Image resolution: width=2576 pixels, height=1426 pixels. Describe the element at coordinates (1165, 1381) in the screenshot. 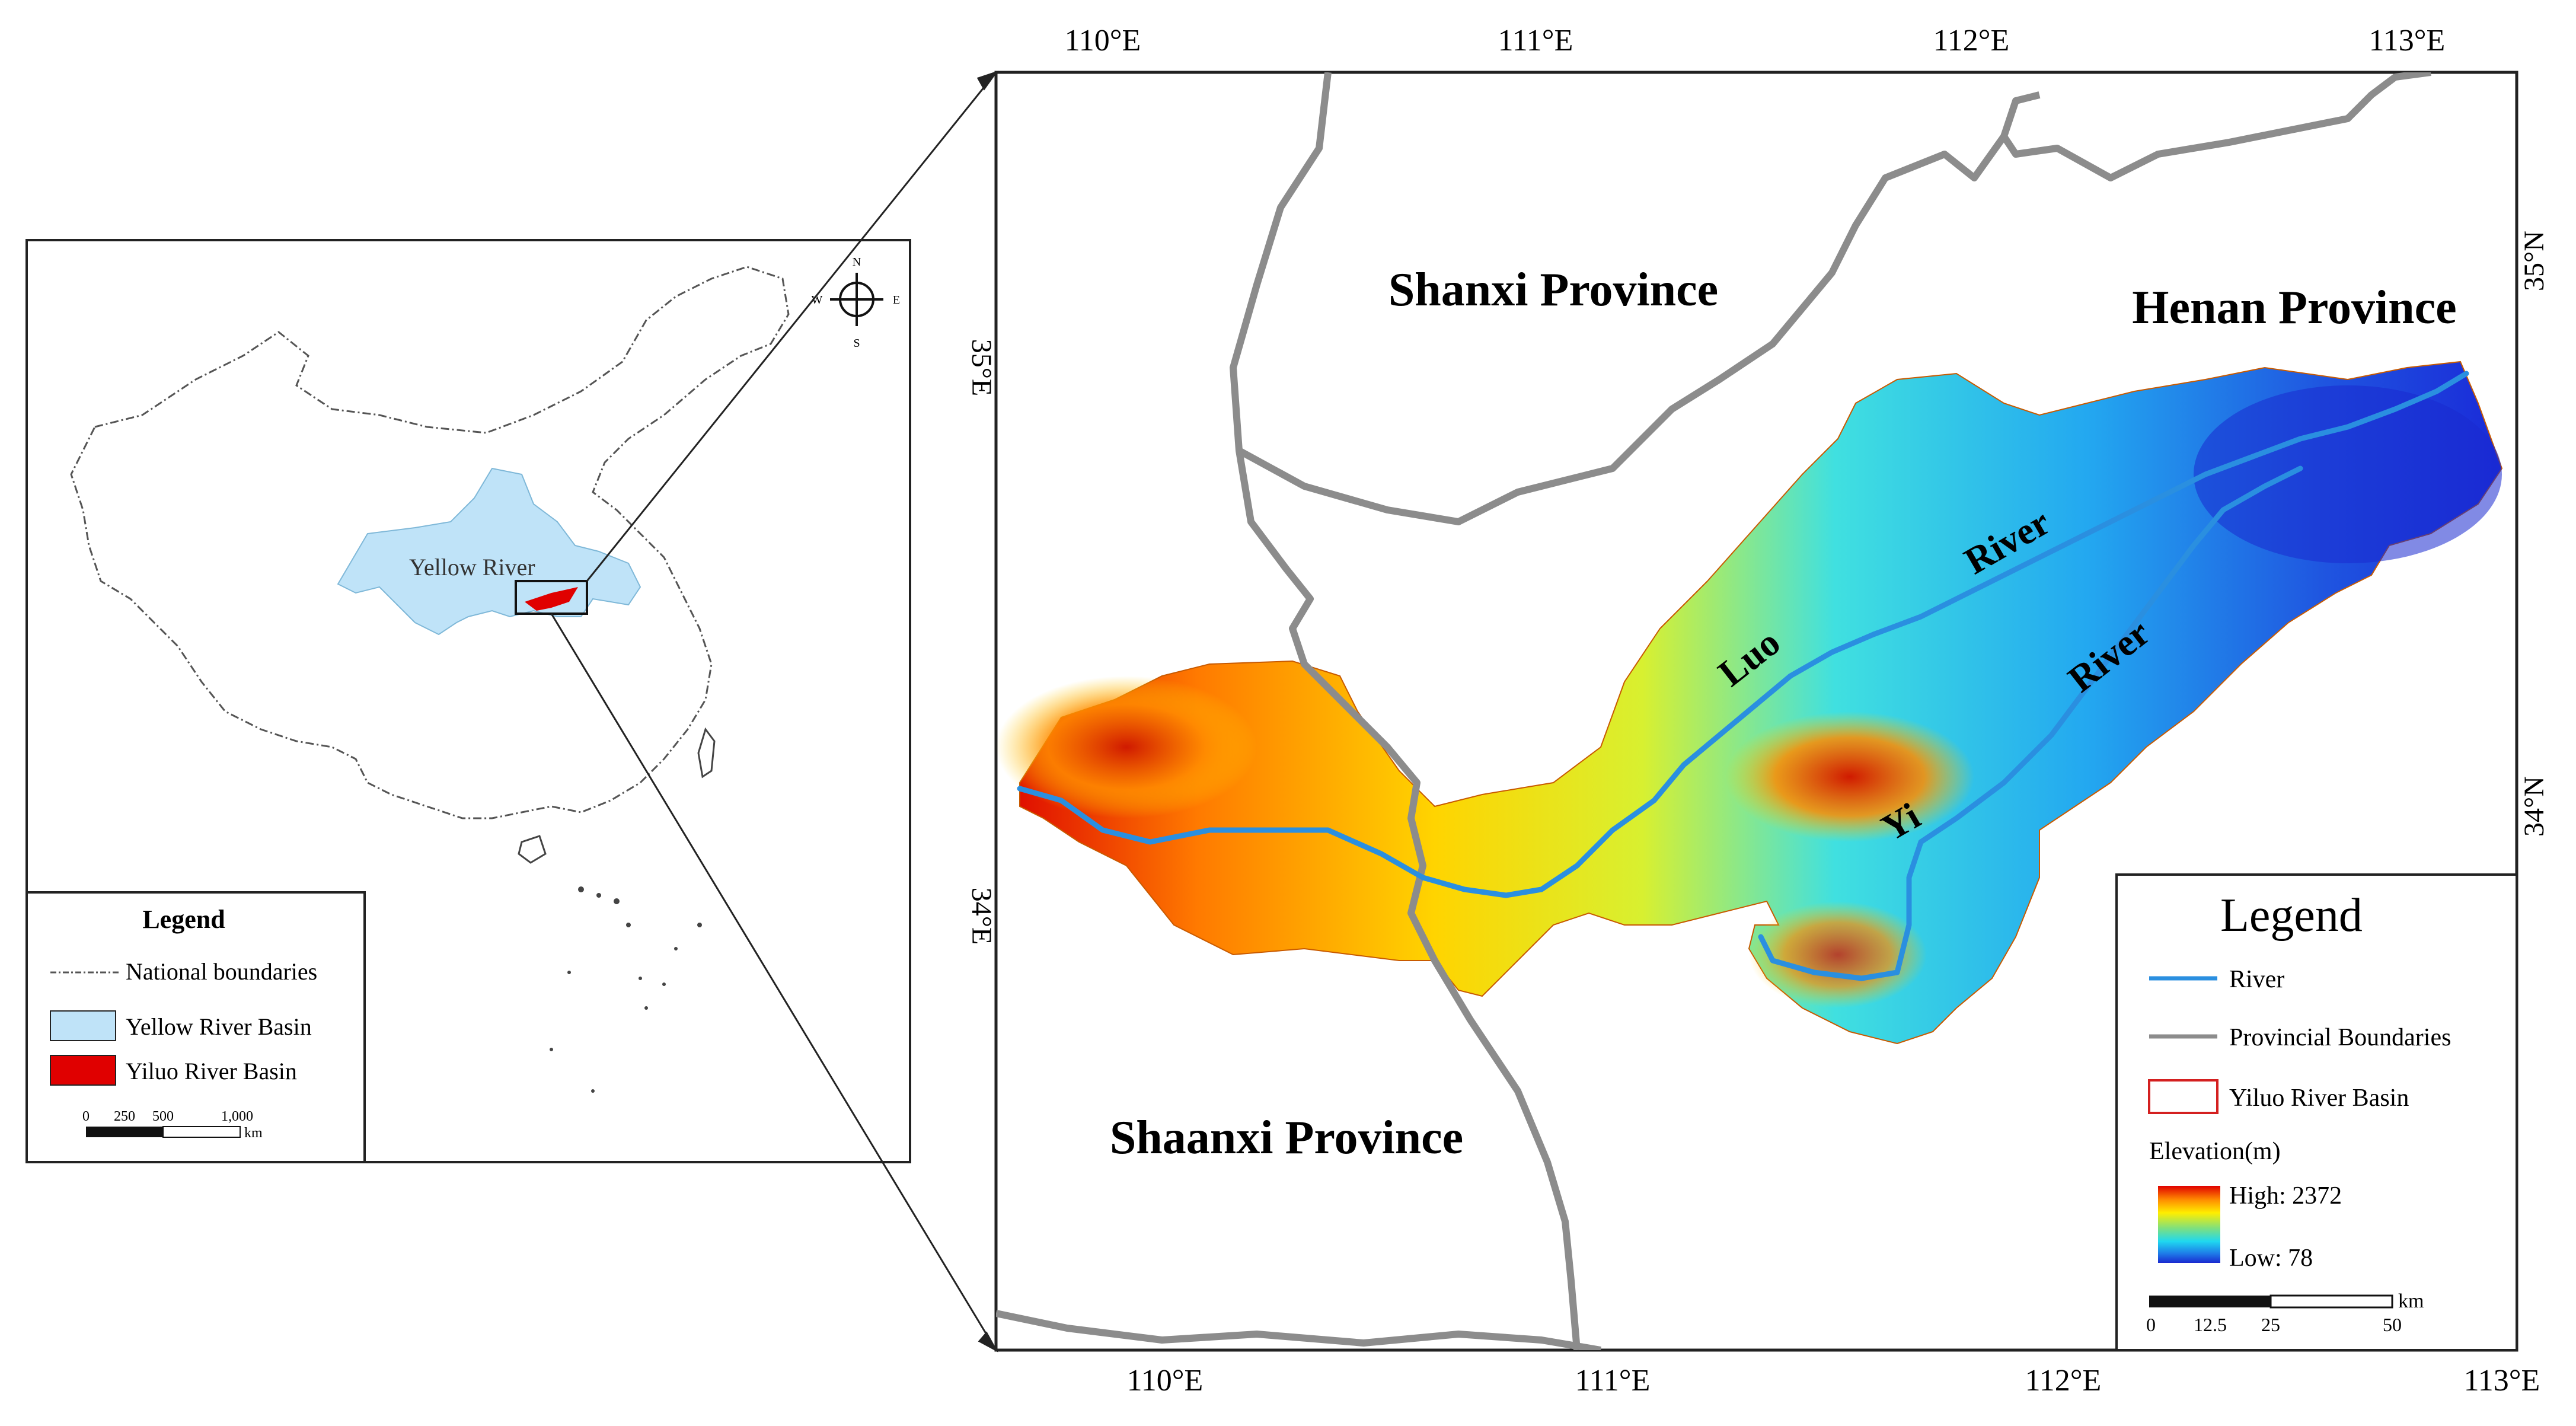

I see `bottom-tick-110: 110°E` at that location.